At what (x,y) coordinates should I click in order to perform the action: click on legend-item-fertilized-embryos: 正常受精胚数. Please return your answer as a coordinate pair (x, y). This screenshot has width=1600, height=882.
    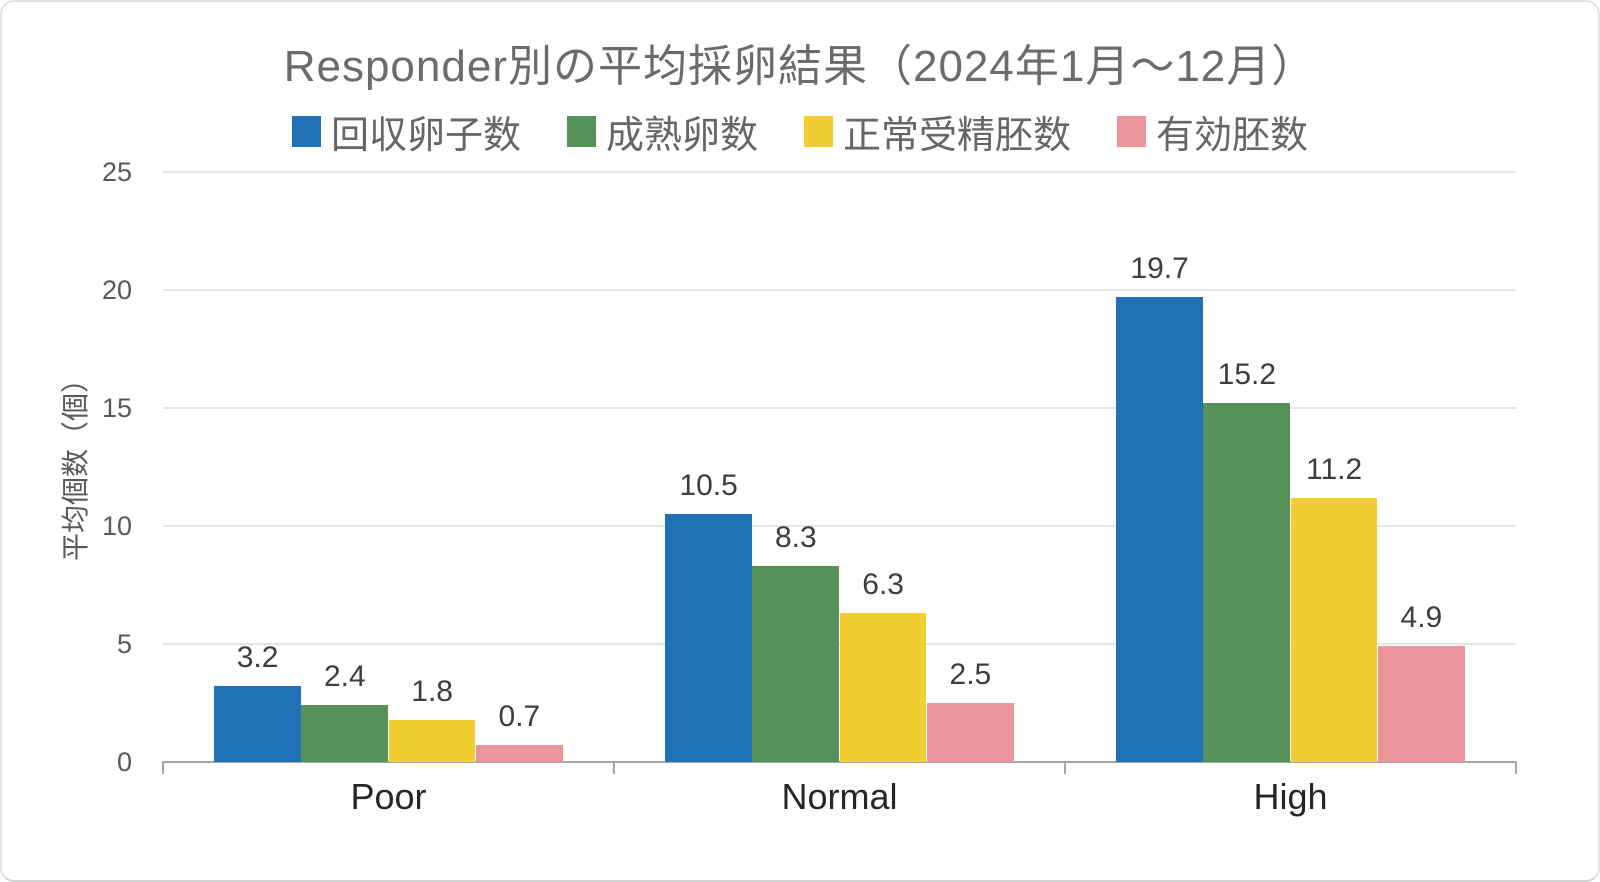
    Looking at the image, I should click on (937, 131).